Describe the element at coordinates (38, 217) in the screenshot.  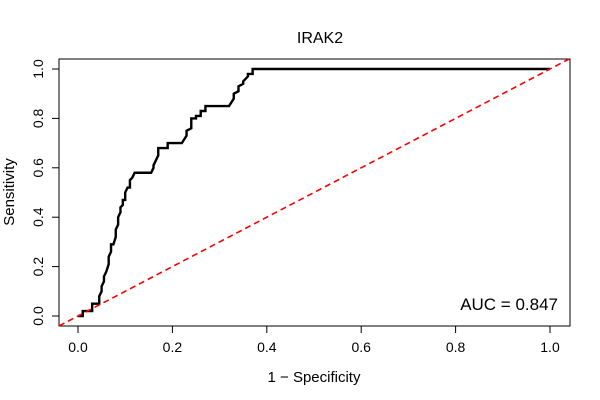
I see `y-tick-label: 0.4` at that location.